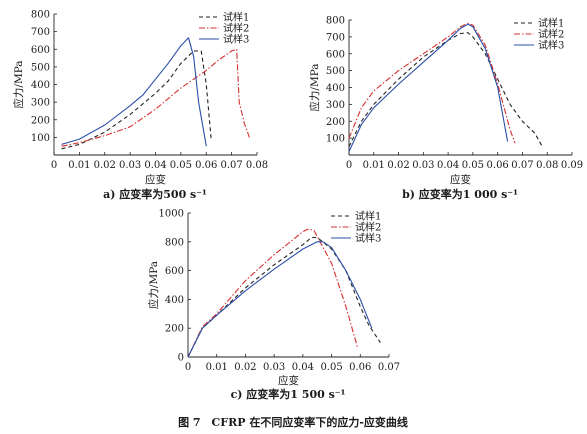 This screenshot has height=434, width=587. Describe the element at coordinates (181, 358) in the screenshot. I see `y-tick-label: 0` at that location.